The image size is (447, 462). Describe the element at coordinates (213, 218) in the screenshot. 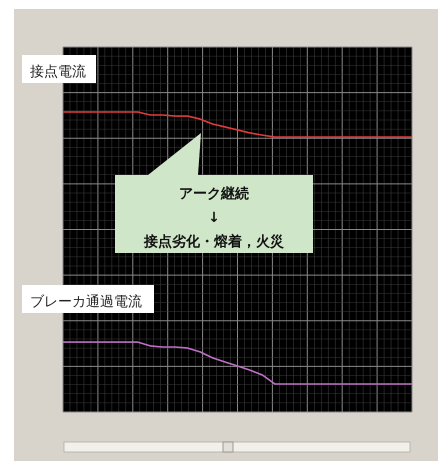

I see `annotation: アーク継続 ↓ 接点劣化・熔着，火災` at that location.